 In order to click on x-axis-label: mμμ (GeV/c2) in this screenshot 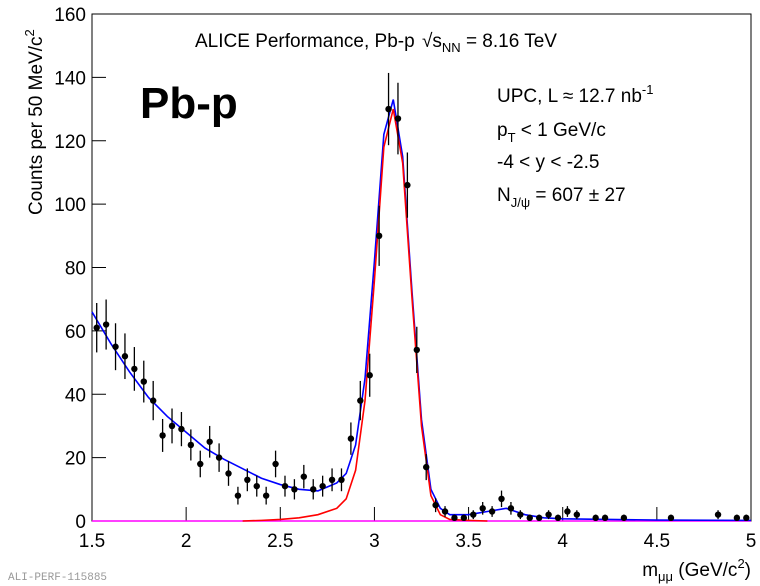, I will do `click(696, 570)`.